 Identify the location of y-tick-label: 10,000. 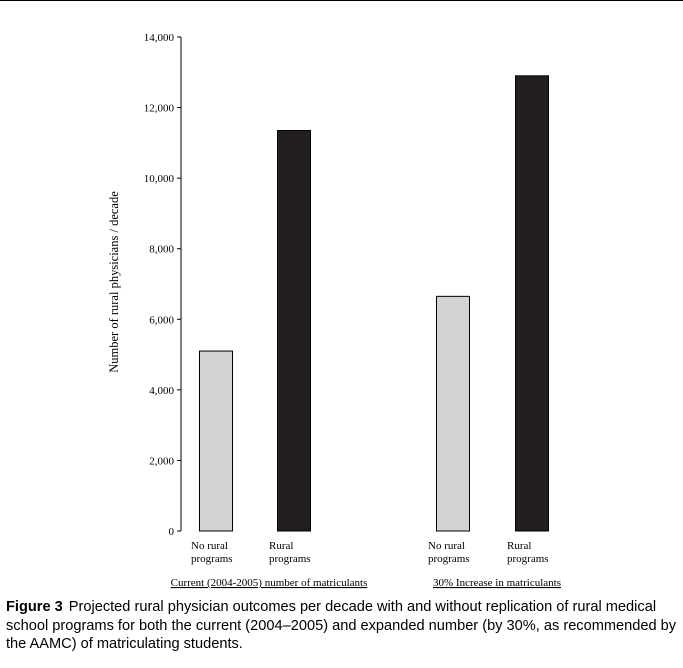
(159, 179).